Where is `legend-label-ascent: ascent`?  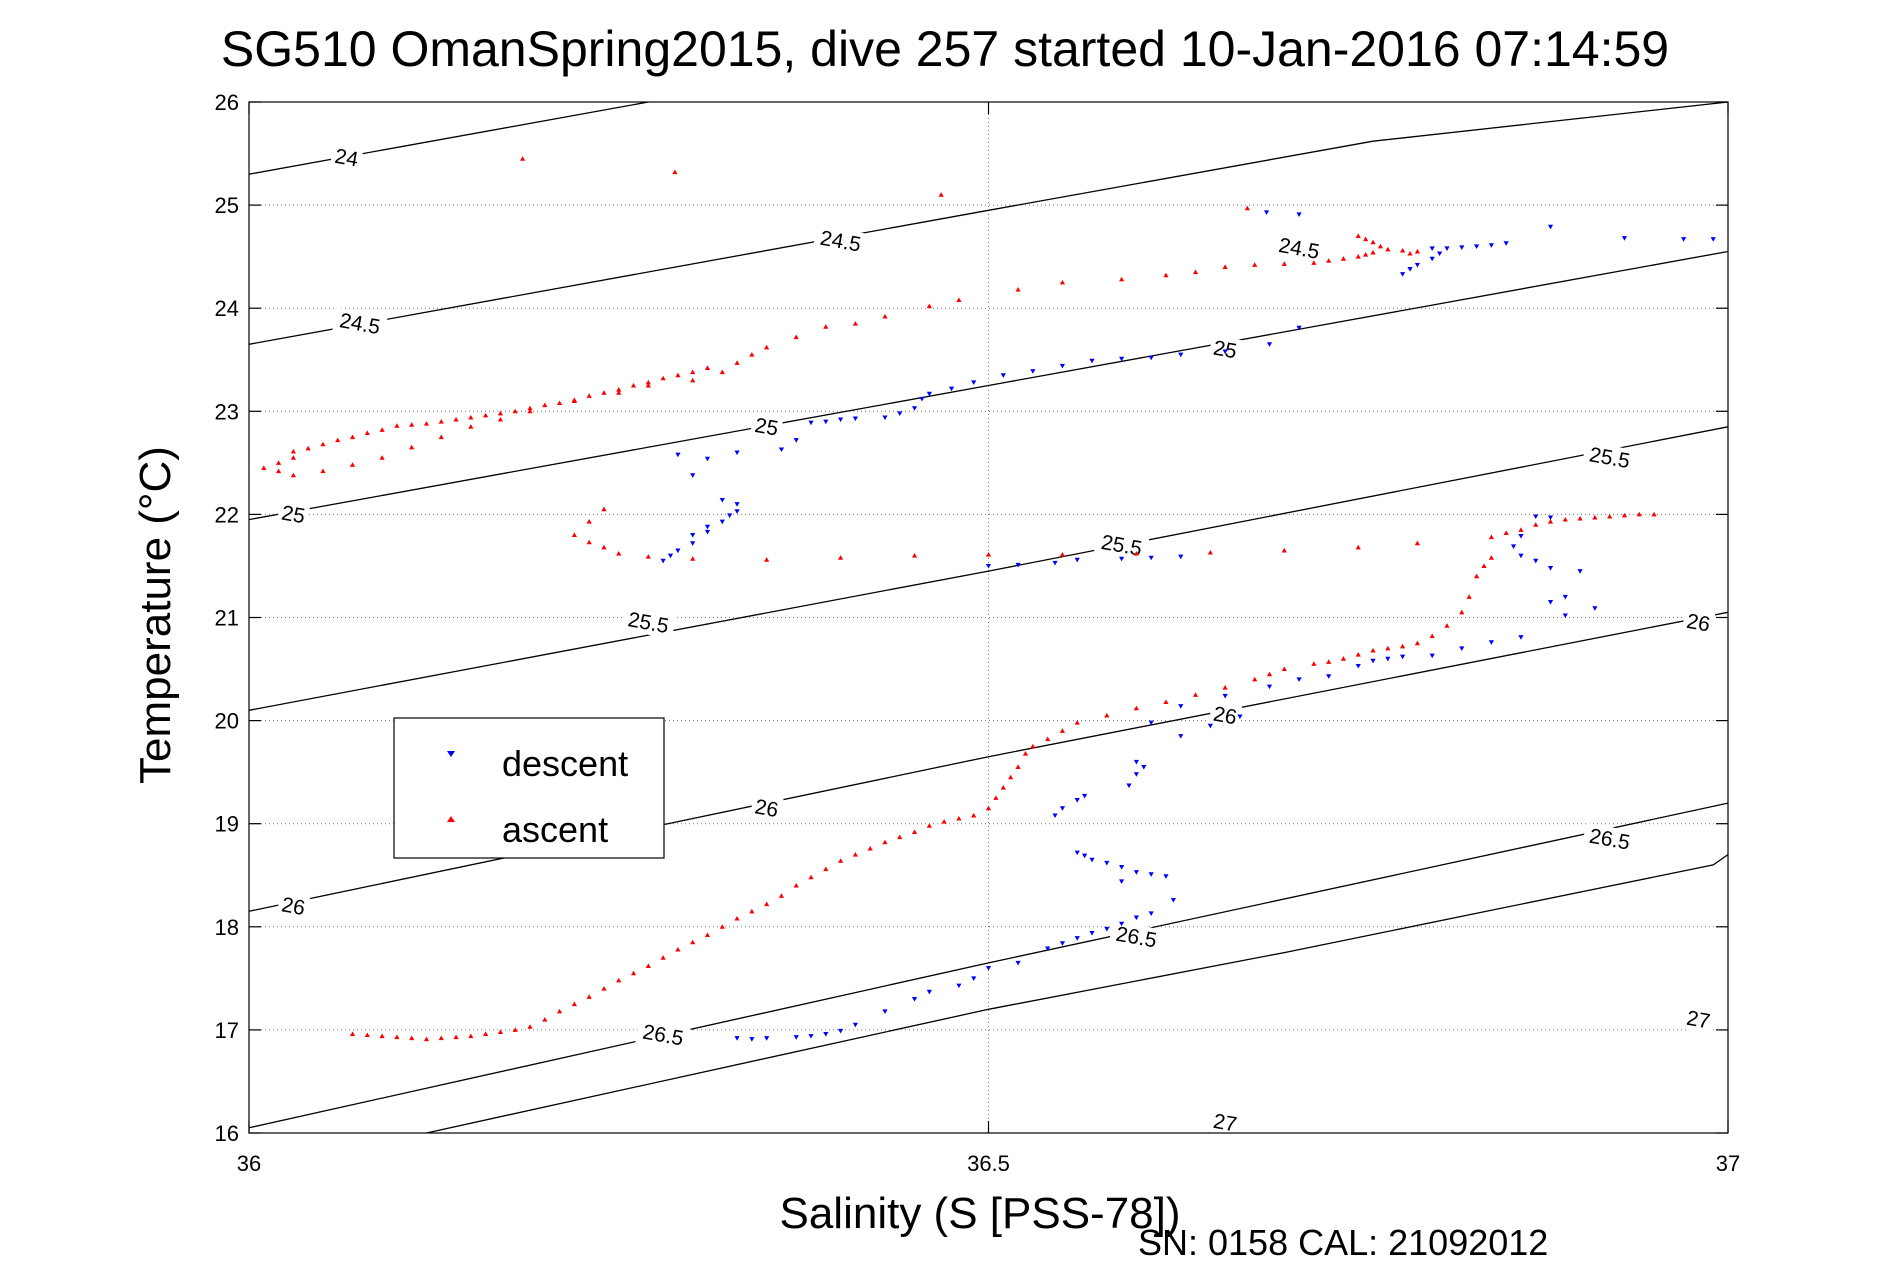 legend-label-ascent: ascent is located at coordinates (555, 829).